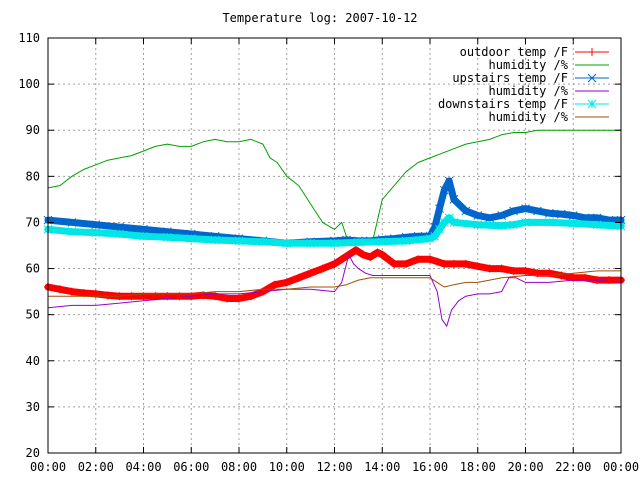 This screenshot has height=480, width=640. I want to click on y-tick-label: 80, so click(33, 176).